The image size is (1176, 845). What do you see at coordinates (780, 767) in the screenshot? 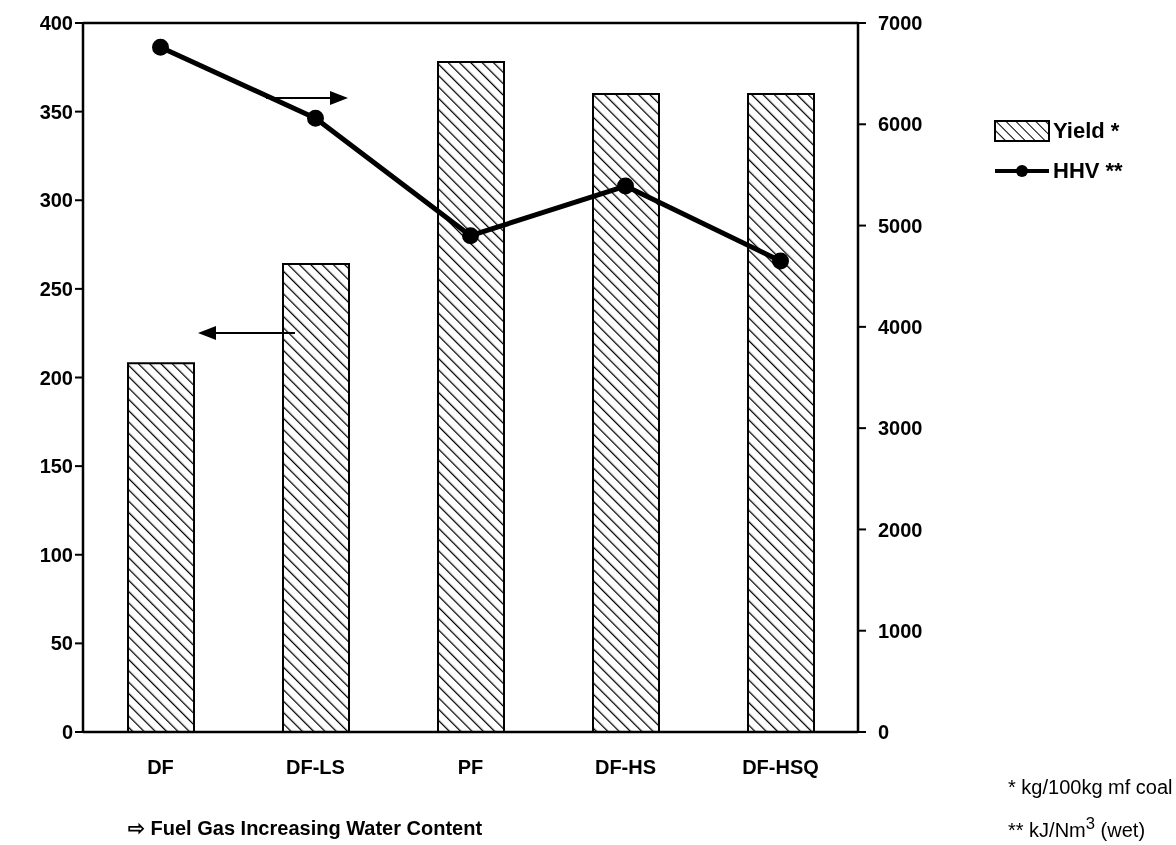
I see `x-tick-label: DF-HSQ` at bounding box center [780, 767].